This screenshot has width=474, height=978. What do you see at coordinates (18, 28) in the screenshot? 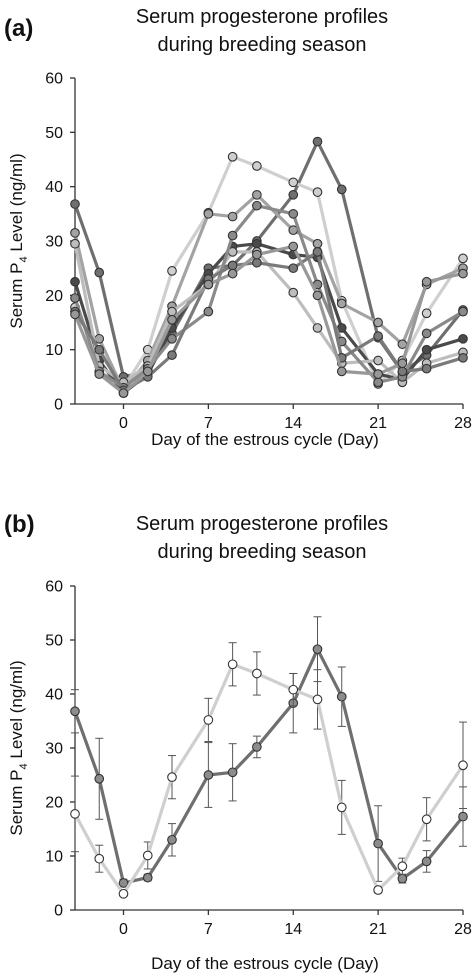
I see `panel-letter: (a)` at bounding box center [18, 28].